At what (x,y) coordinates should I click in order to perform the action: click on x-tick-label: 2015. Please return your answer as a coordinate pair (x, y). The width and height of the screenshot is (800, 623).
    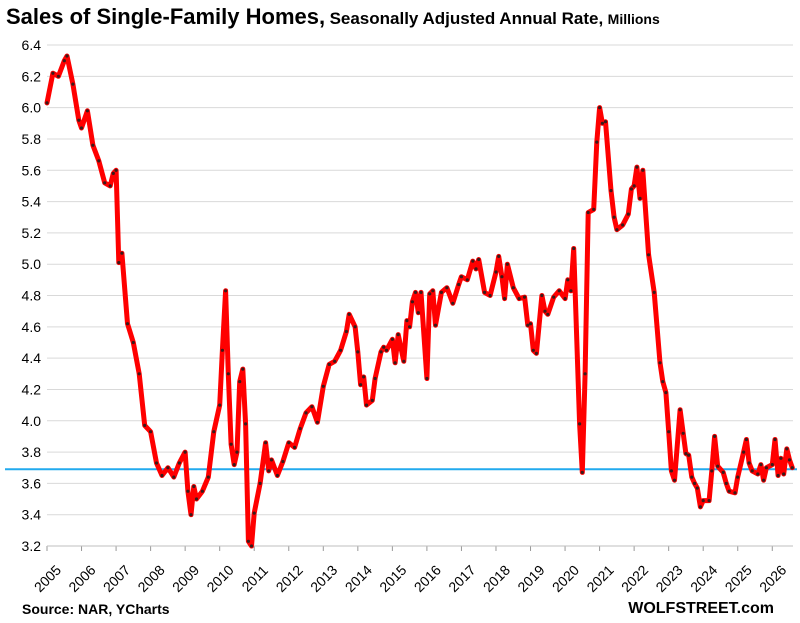
    Looking at the image, I should click on (392, 578).